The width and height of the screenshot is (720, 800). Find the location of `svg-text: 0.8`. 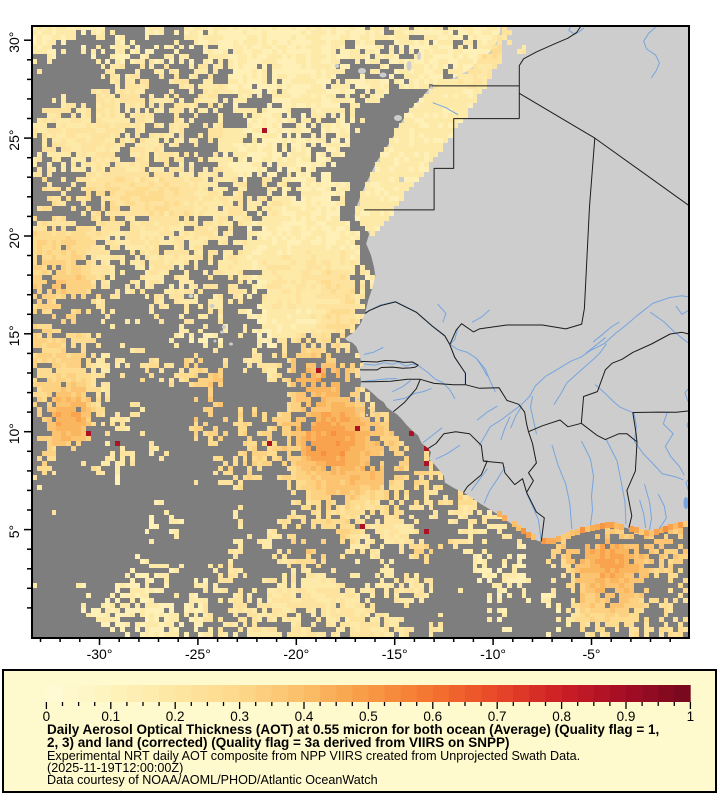

svg-text: 0.8 is located at coordinates (561, 716).